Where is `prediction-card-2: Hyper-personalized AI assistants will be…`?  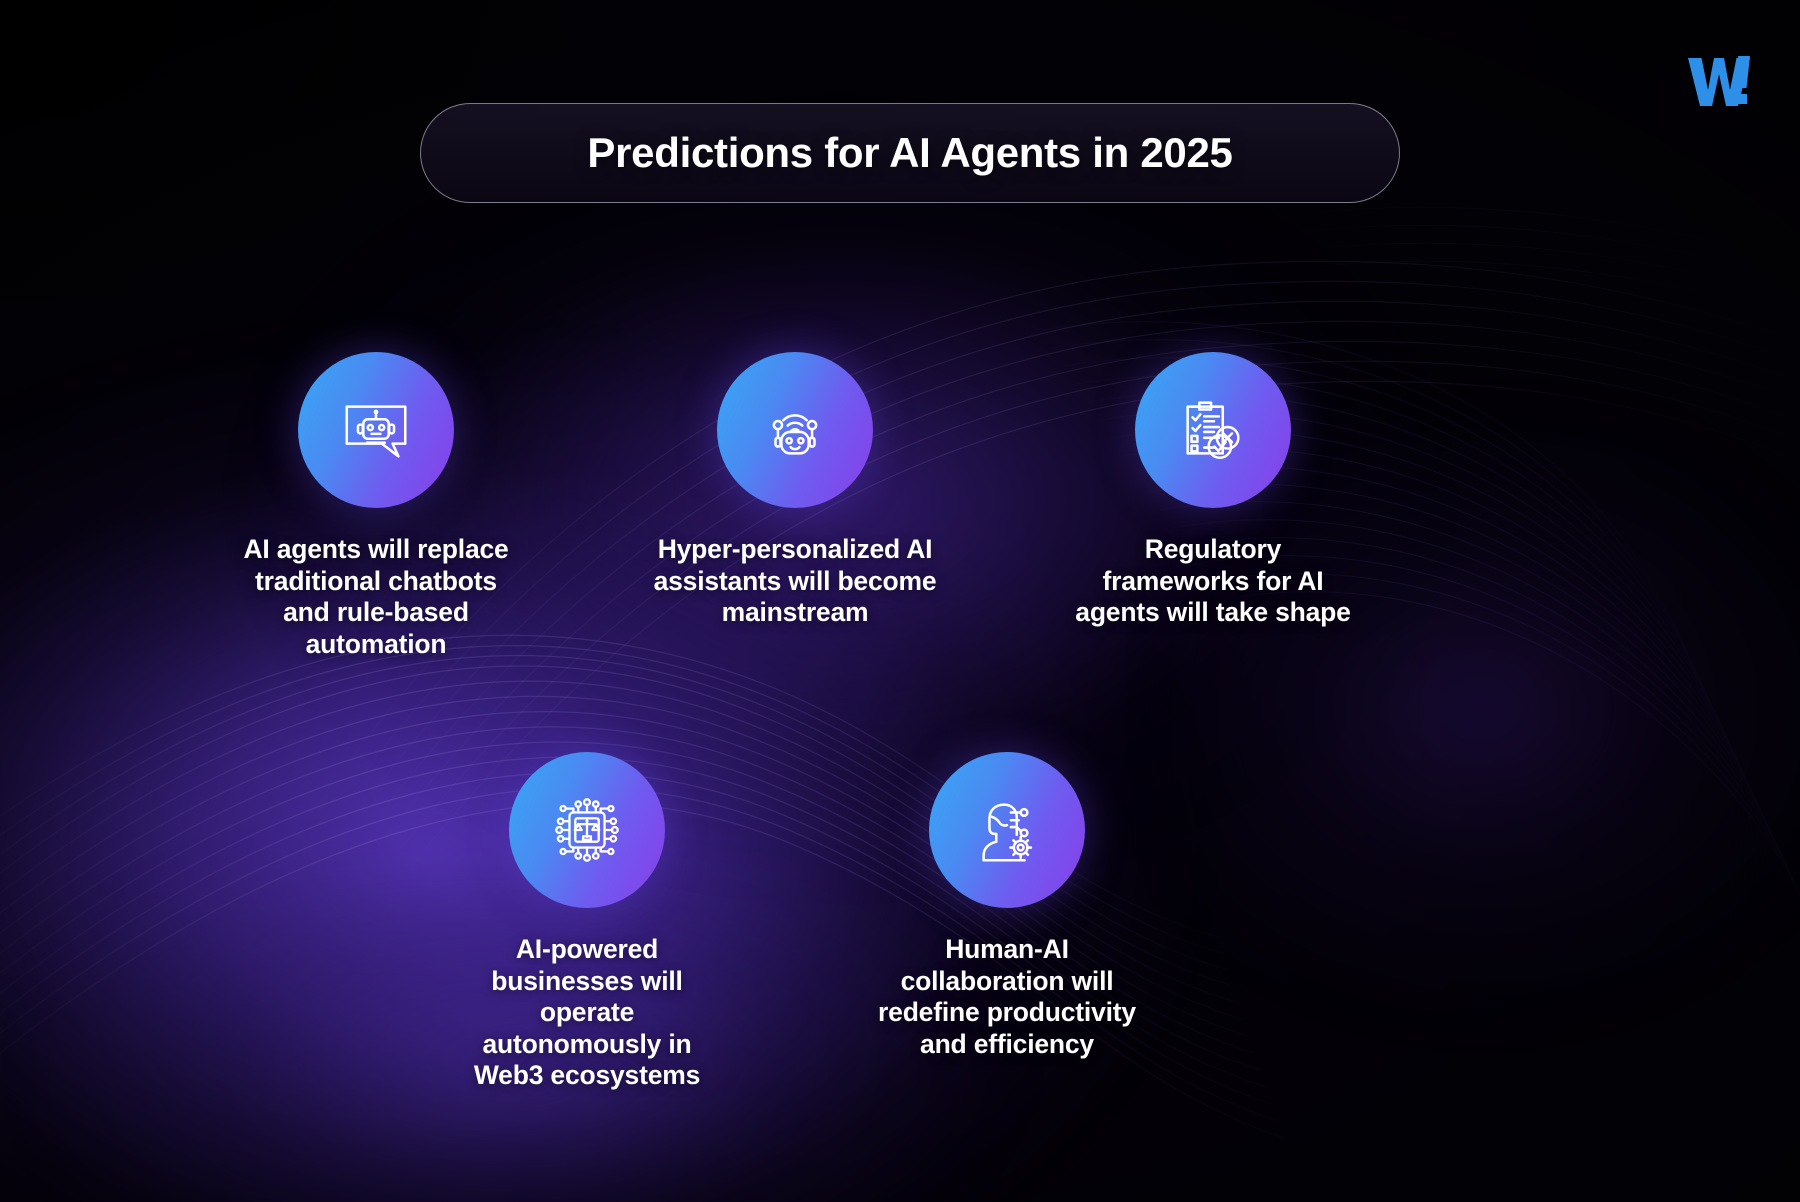 prediction-card-2: Hyper-personalized AI assistants will be… is located at coordinates (795, 490).